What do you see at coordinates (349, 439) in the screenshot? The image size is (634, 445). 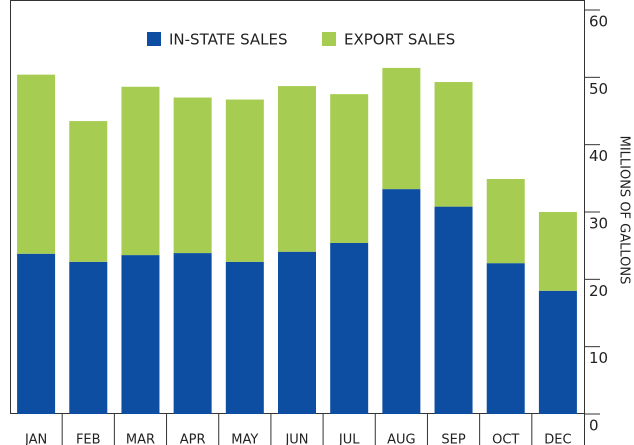 I see `x-tick-label: JUL` at bounding box center [349, 439].